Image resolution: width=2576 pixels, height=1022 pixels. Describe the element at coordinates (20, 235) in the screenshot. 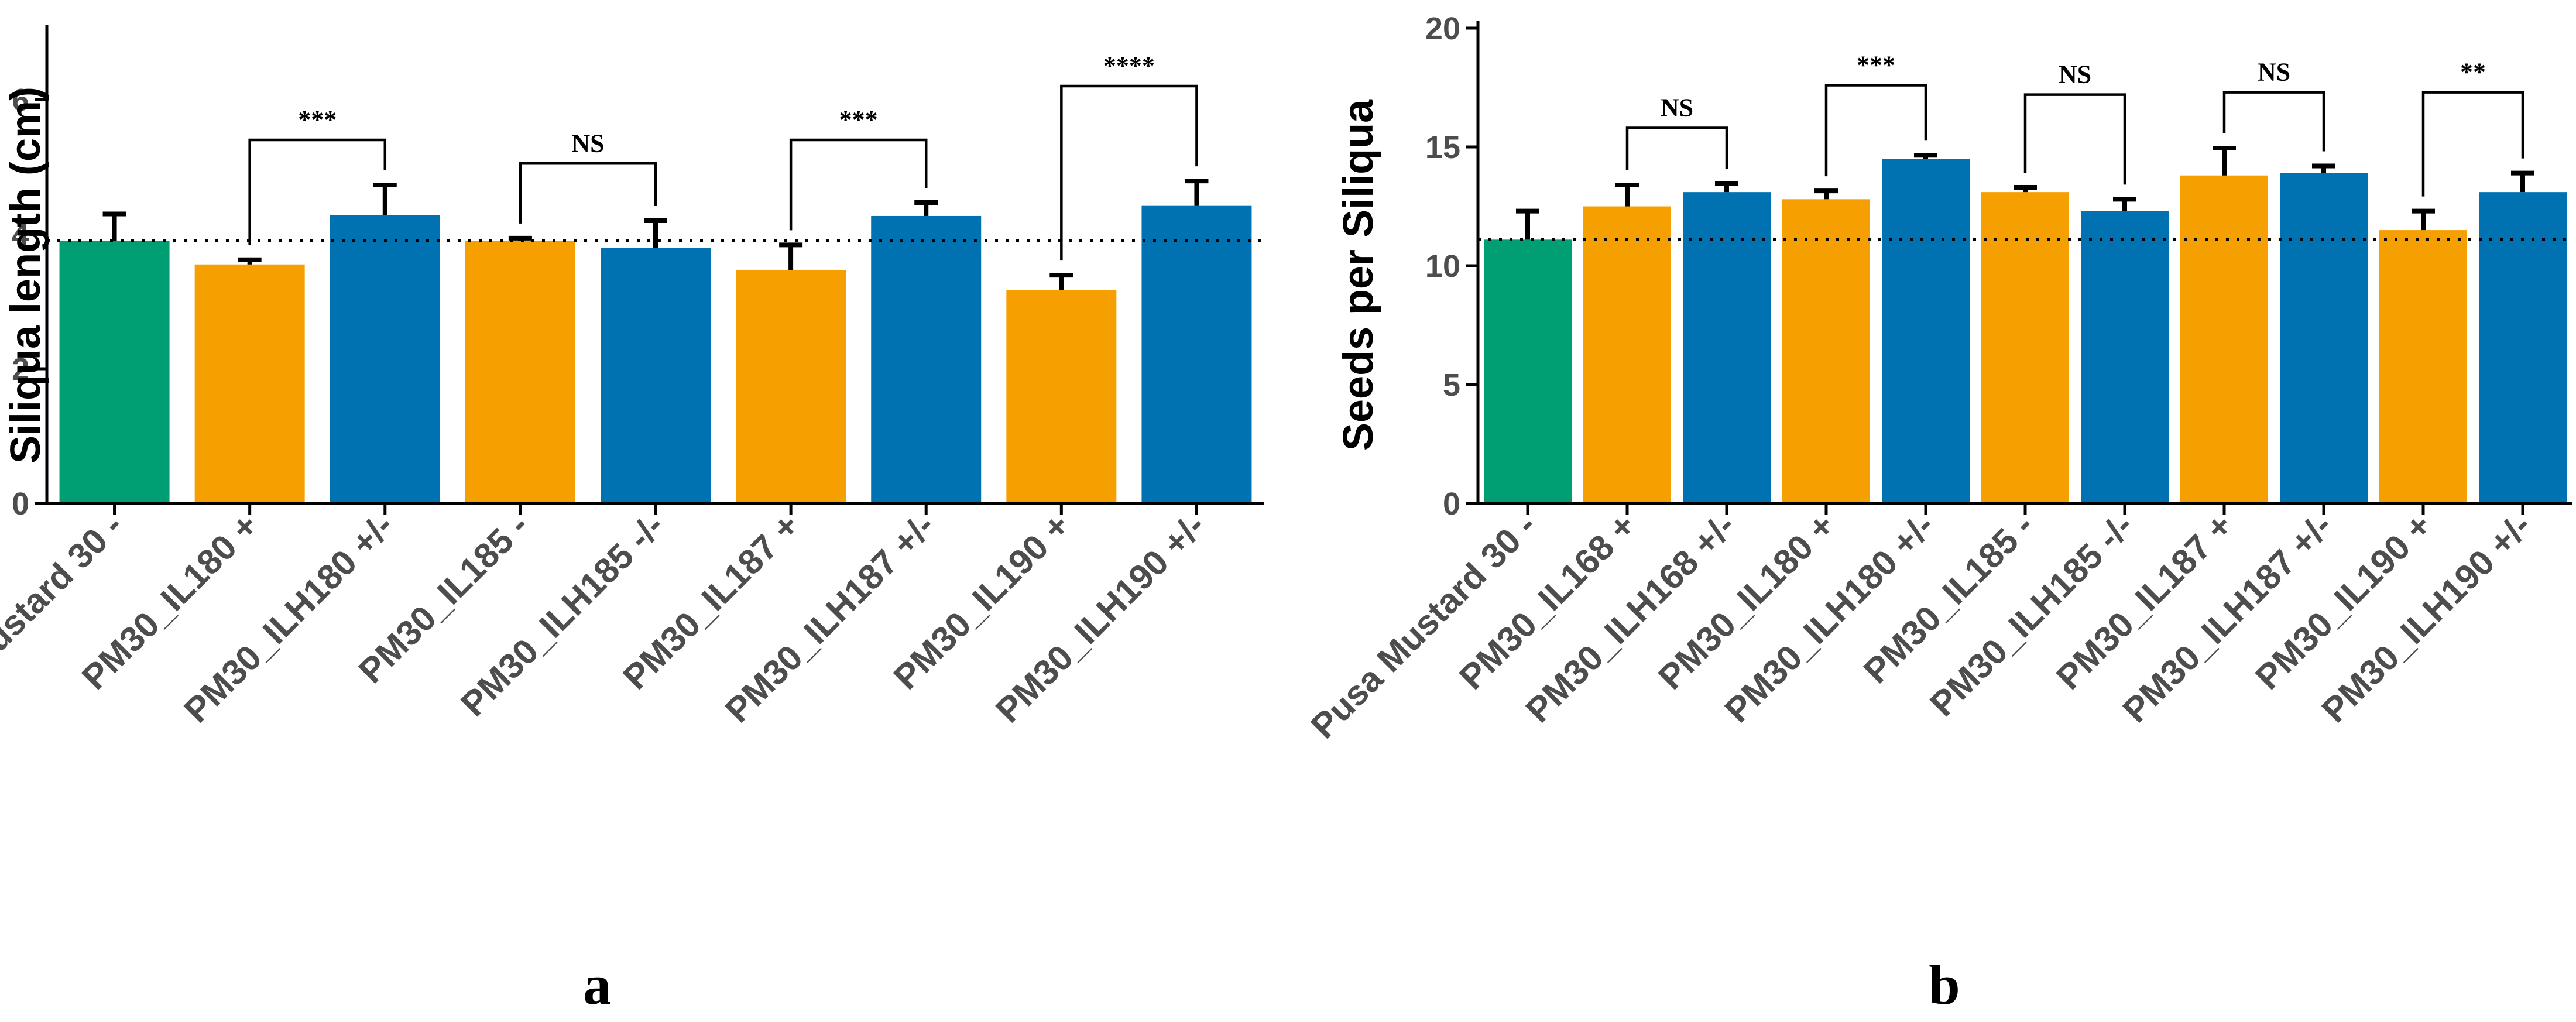

I see `y-tick-label: 4` at that location.